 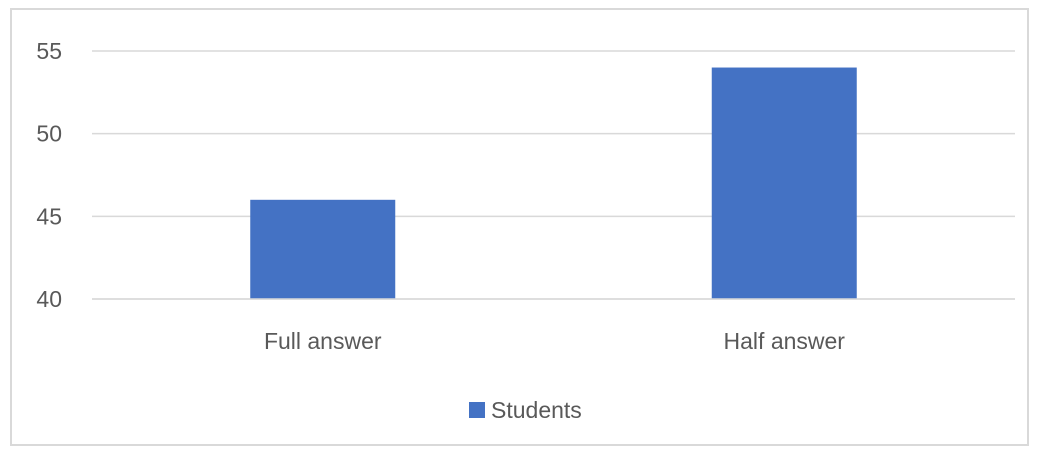 What do you see at coordinates (49, 51) in the screenshot?
I see `y-tick-label-55: 55` at bounding box center [49, 51].